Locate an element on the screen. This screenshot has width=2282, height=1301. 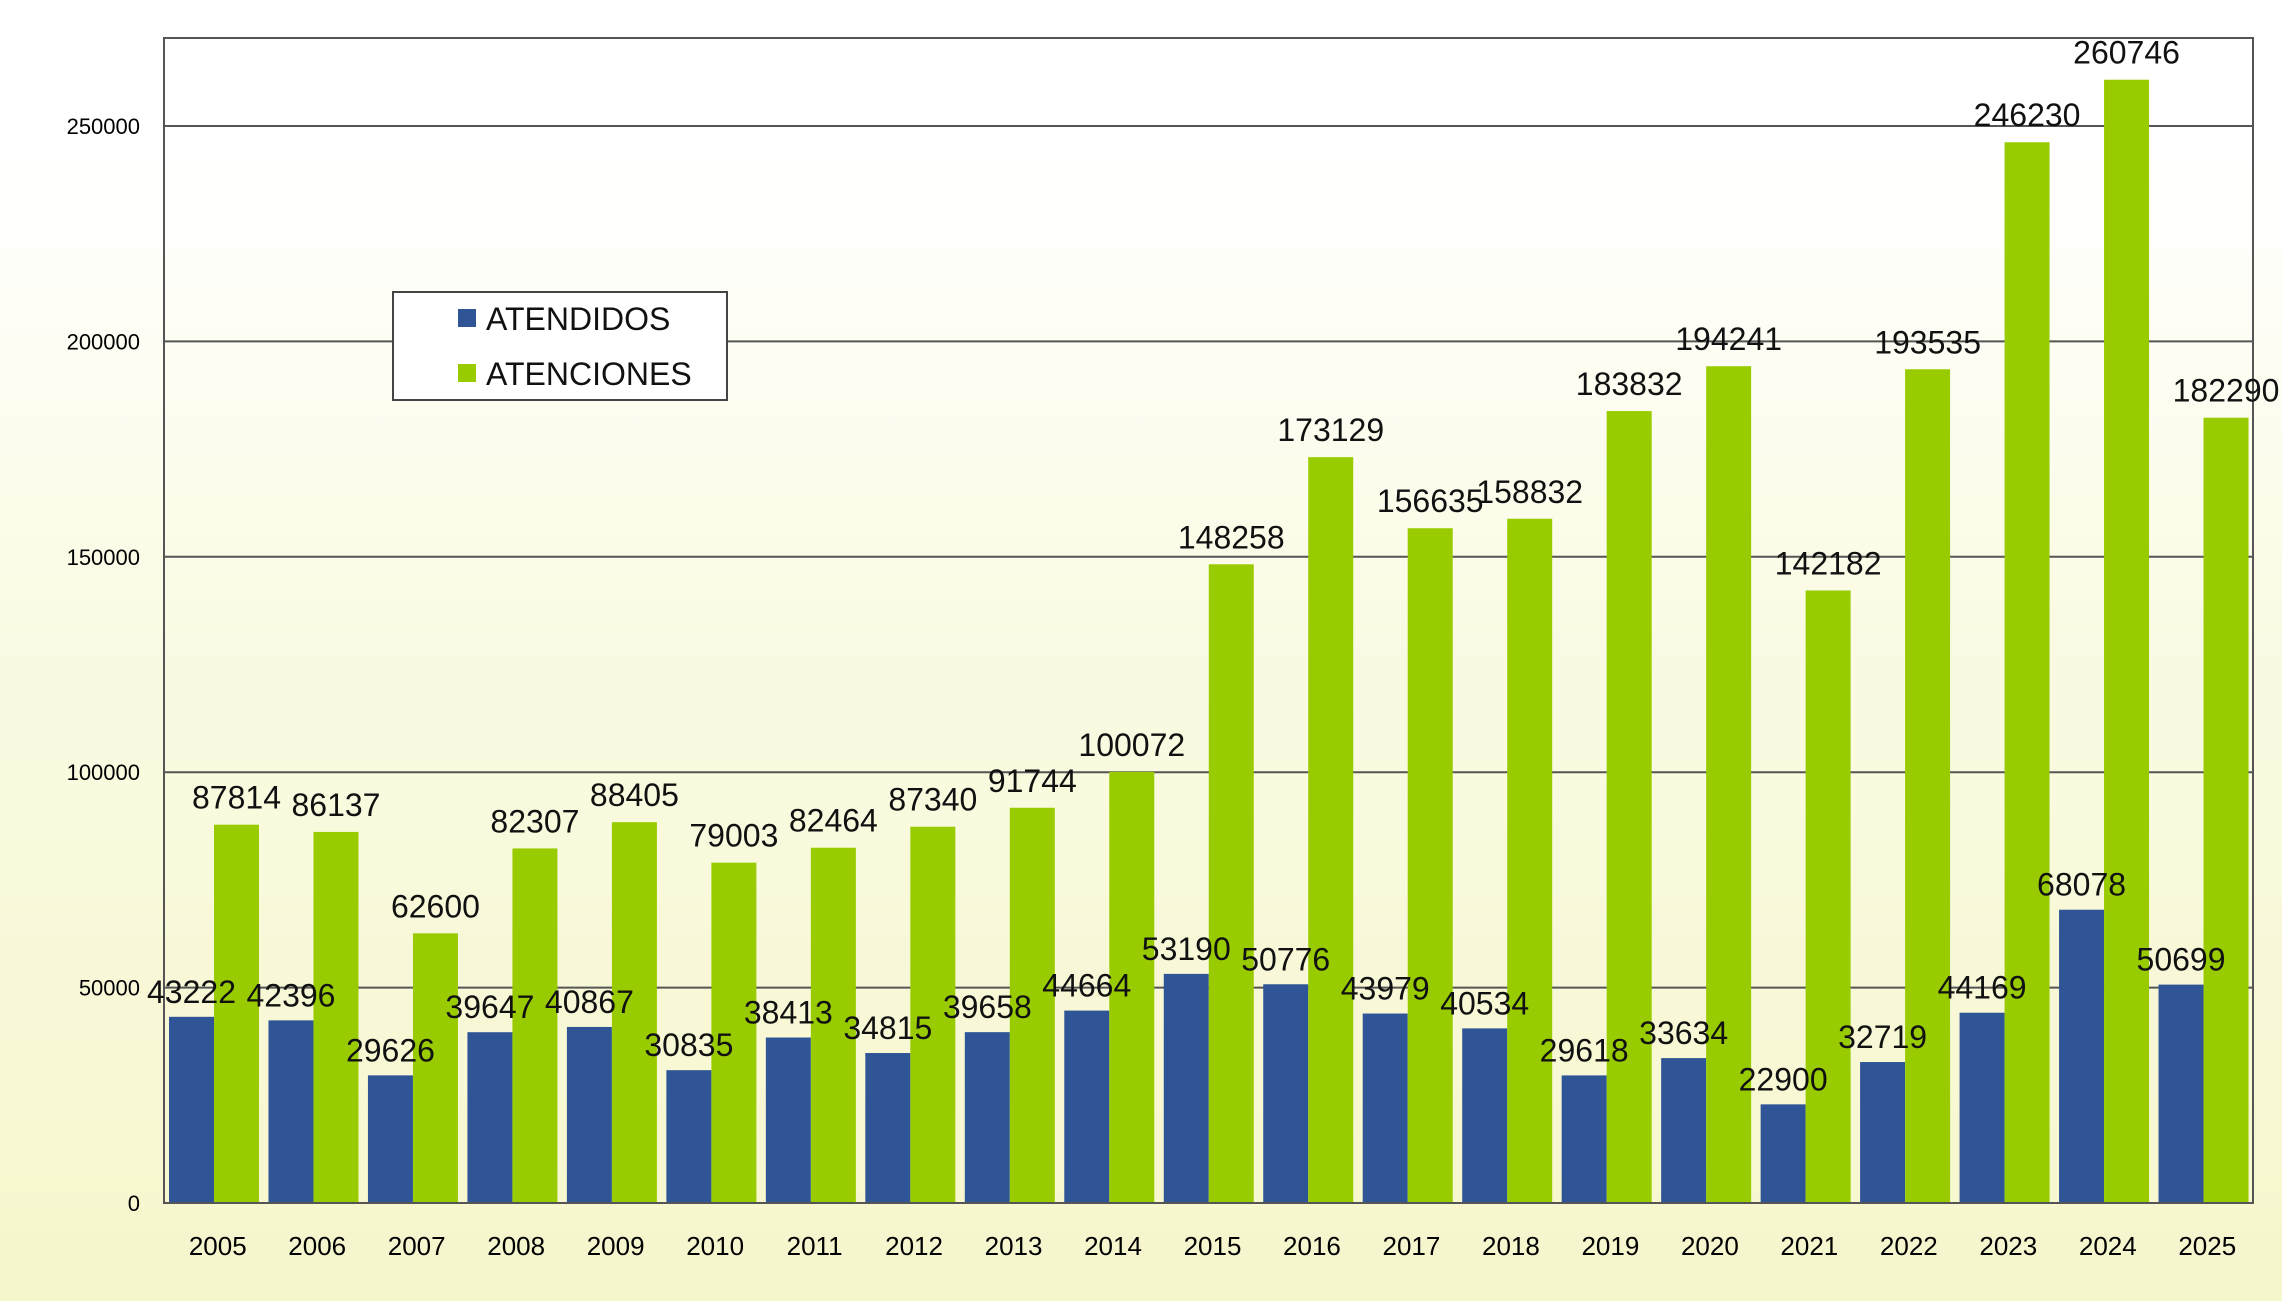
y-tick-label: 200000 is located at coordinates (103, 341).